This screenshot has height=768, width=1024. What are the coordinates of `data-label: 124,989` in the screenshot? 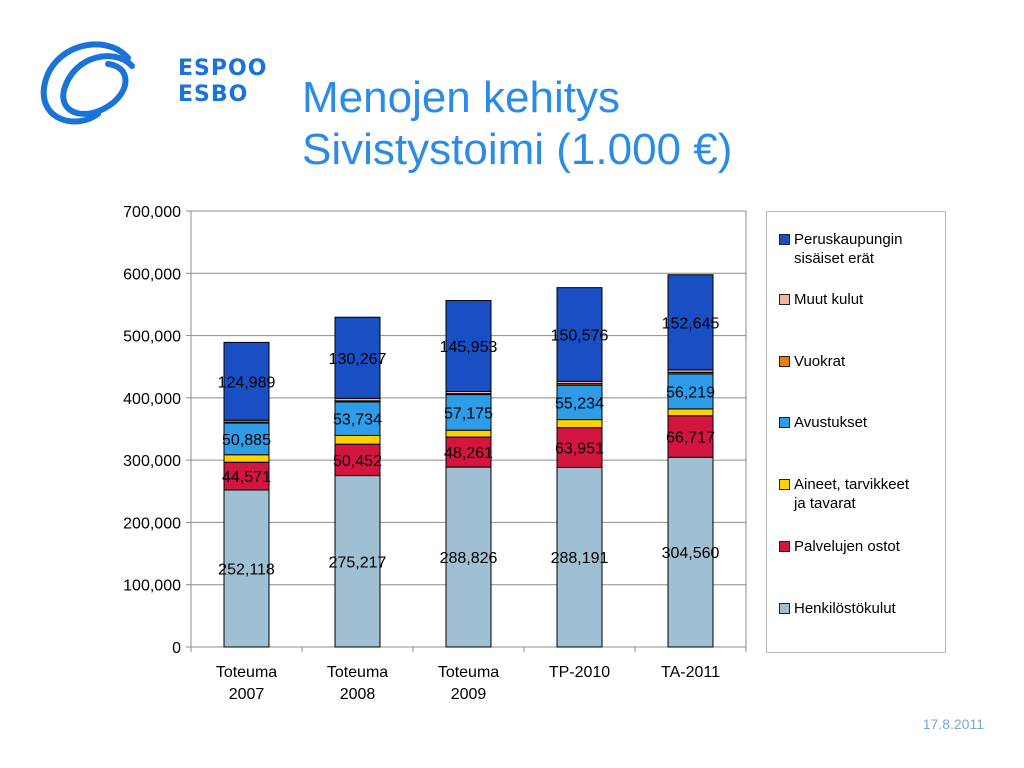 It's located at (247, 382).